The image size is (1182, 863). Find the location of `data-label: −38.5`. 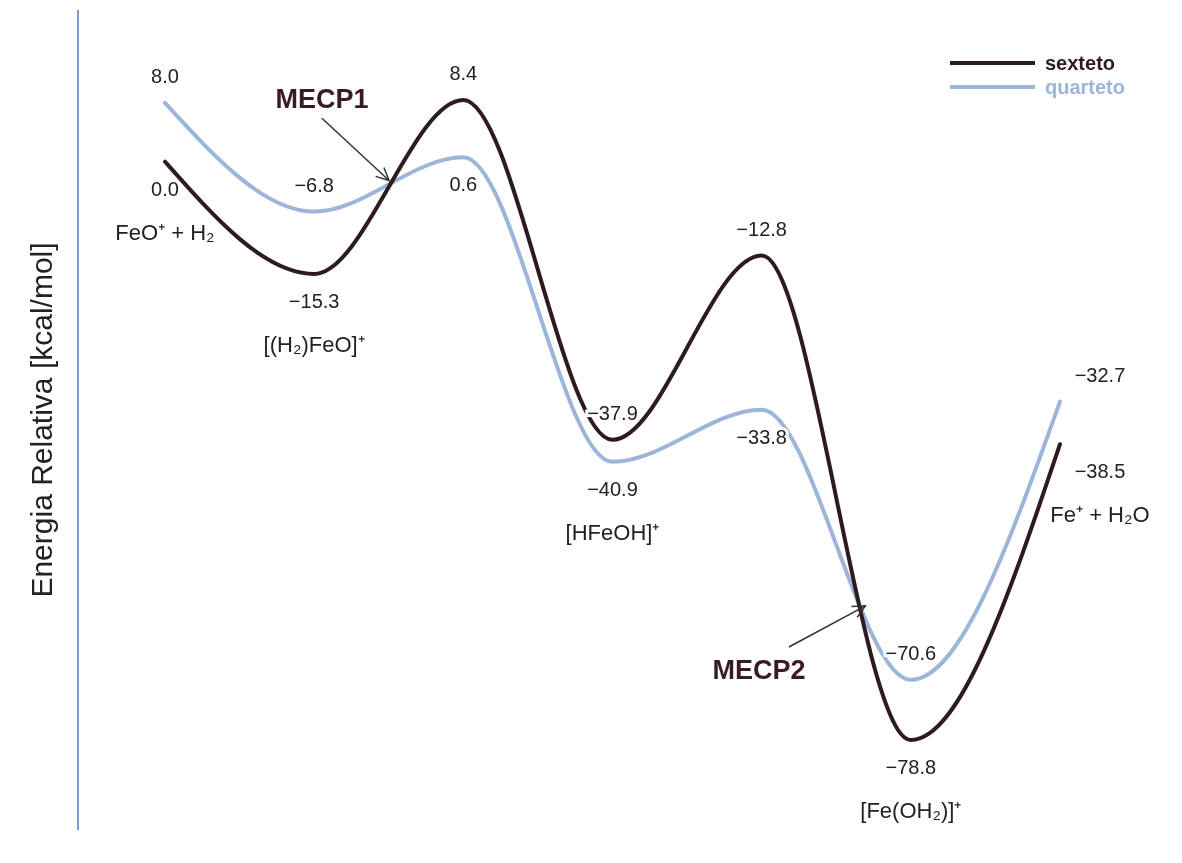

data-label: −38.5 is located at coordinates (1100, 471).